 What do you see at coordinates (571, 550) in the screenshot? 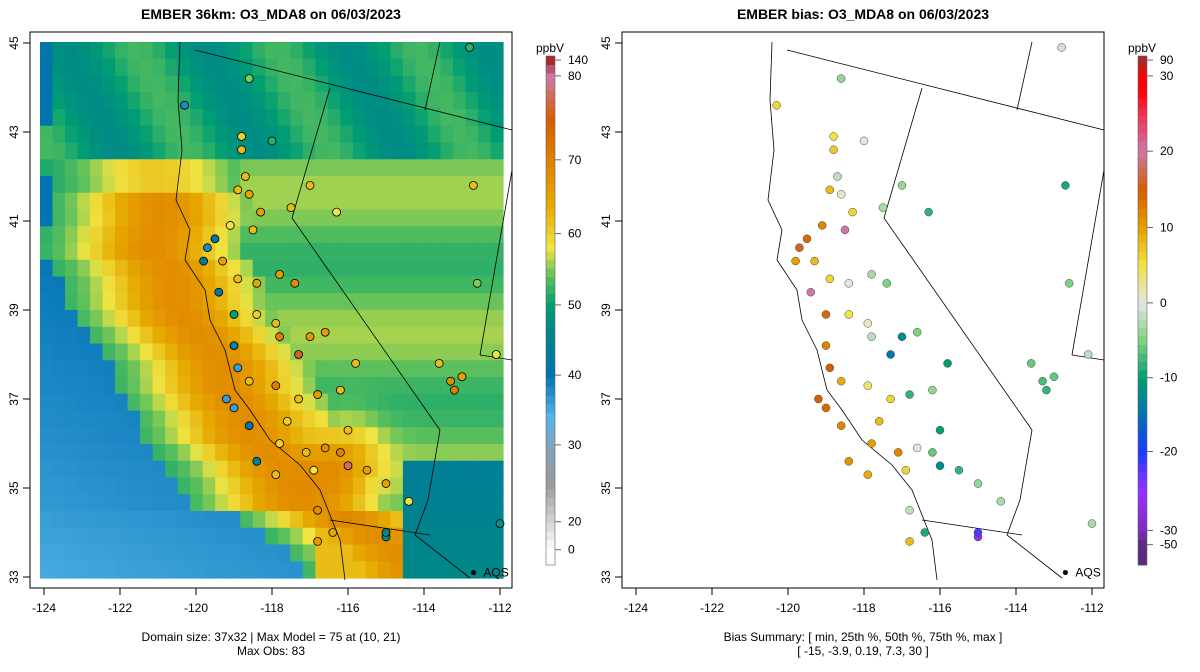
I see `colorbar-tick-label: 0` at bounding box center [571, 550].